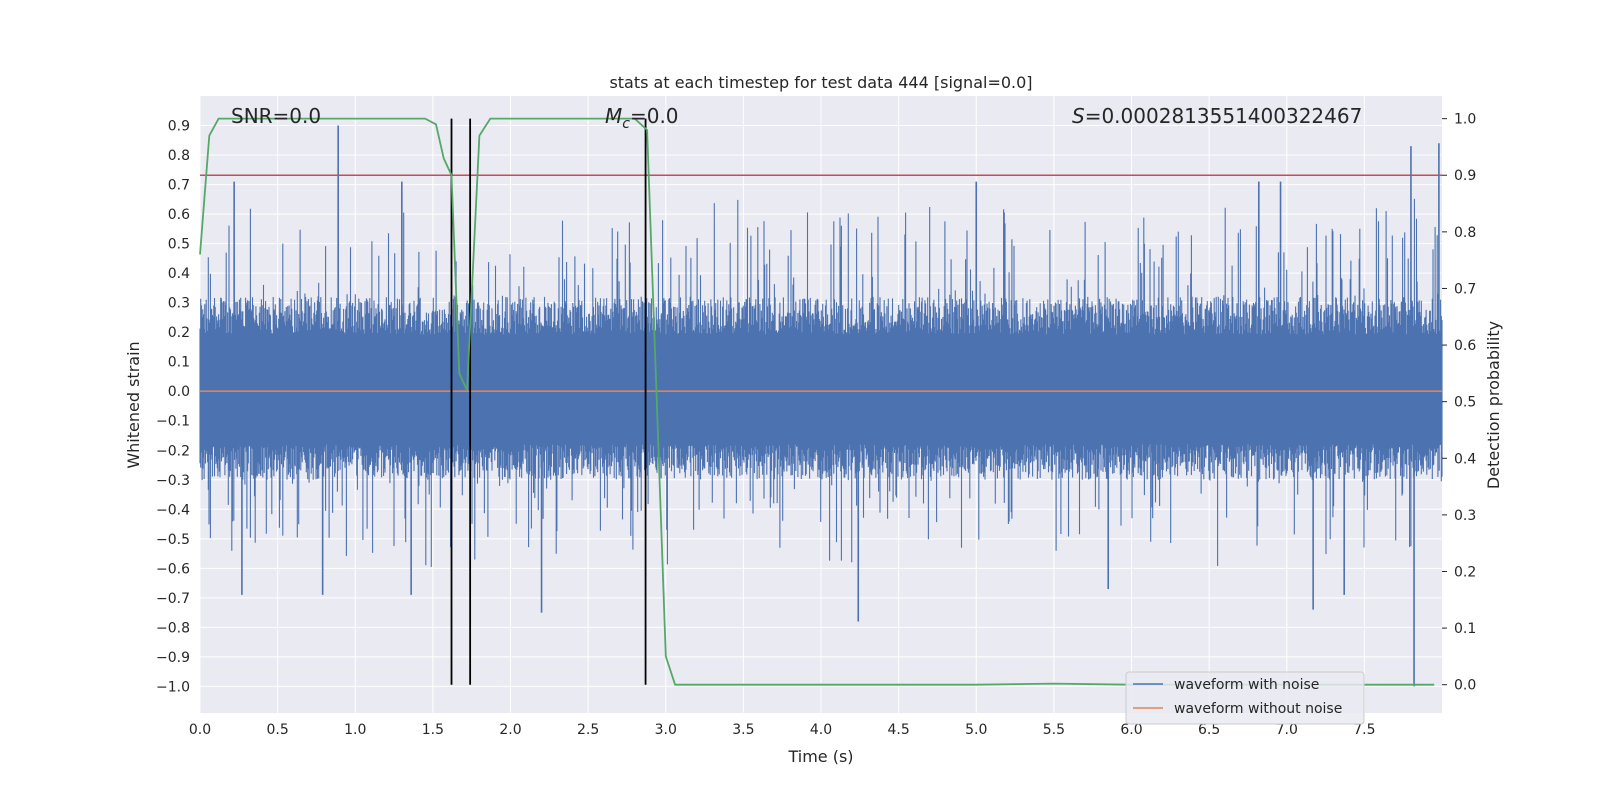 The image size is (1600, 800). I want to click on s-value: =0.0002813551400322467, so click(1224, 116).